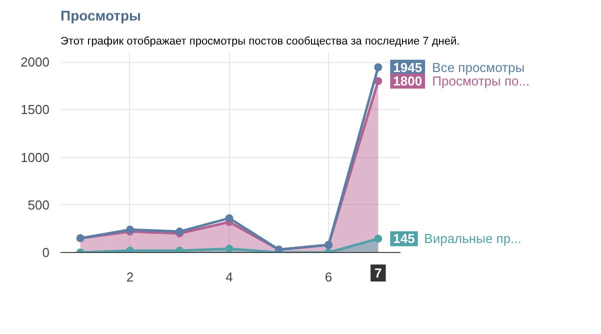  I want to click on y-tick-label: 500, so click(39, 204).